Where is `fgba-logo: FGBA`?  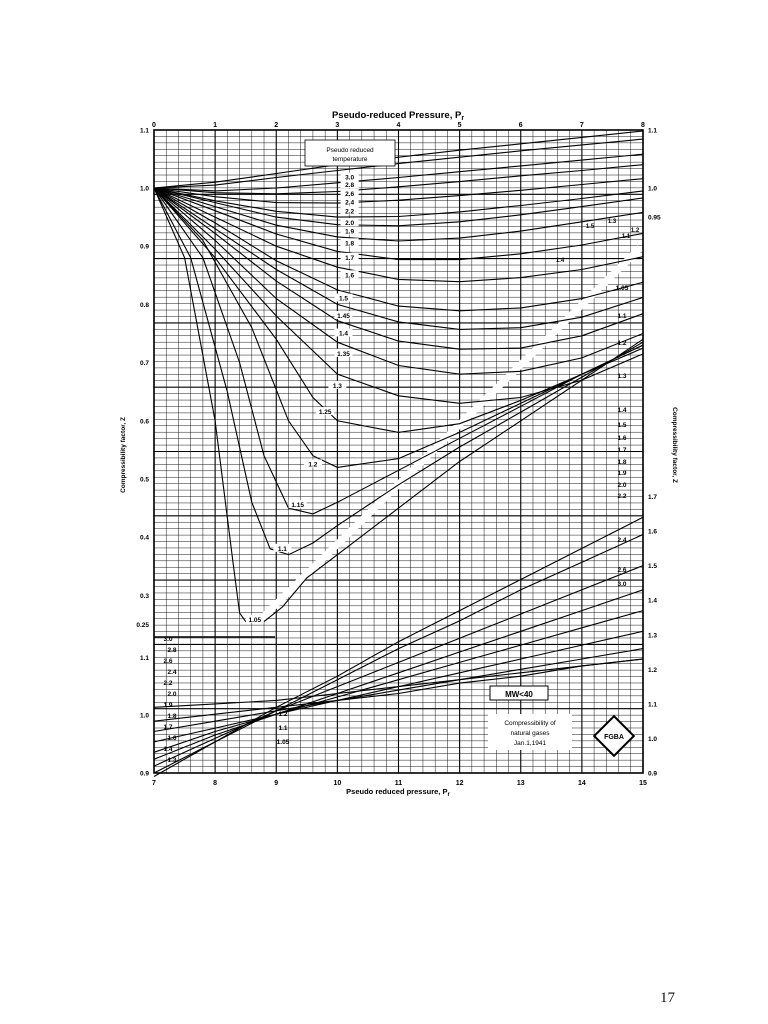 fgba-logo: FGBA is located at coordinates (614, 736).